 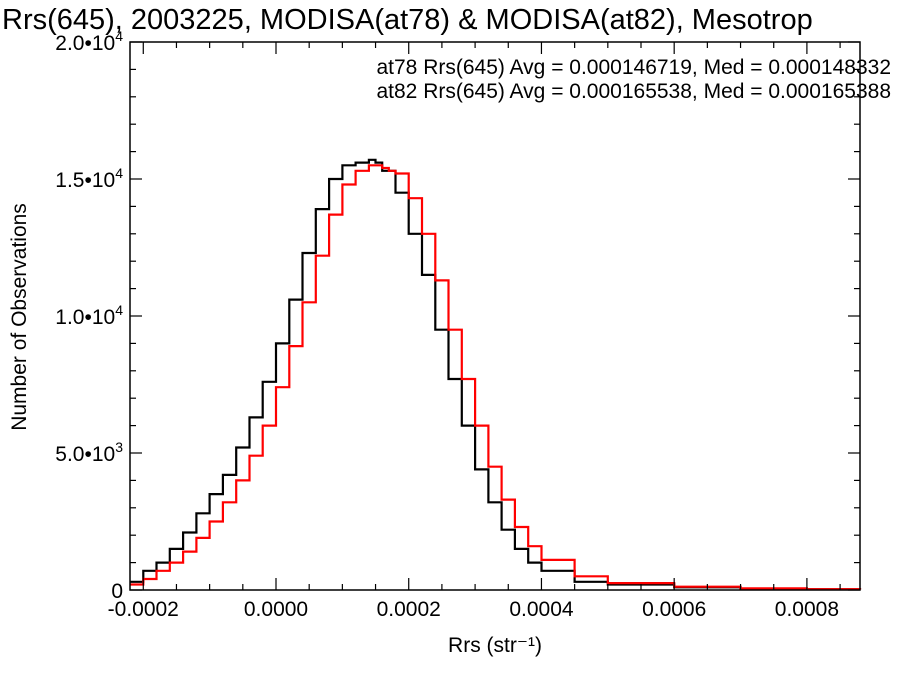 What do you see at coordinates (473, 609) in the screenshot?
I see `x-tick-labels: -0.0002 0.0000 0.0002 0.0004 0.0006 0.0008` at bounding box center [473, 609].